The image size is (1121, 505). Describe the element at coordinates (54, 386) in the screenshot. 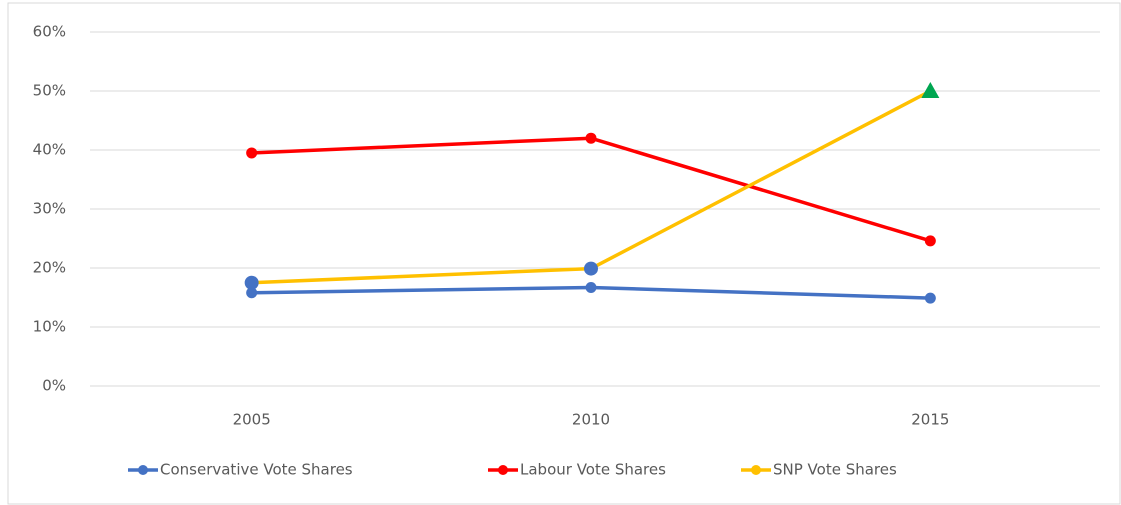

I see `y-tick-label: 0%` at that location.